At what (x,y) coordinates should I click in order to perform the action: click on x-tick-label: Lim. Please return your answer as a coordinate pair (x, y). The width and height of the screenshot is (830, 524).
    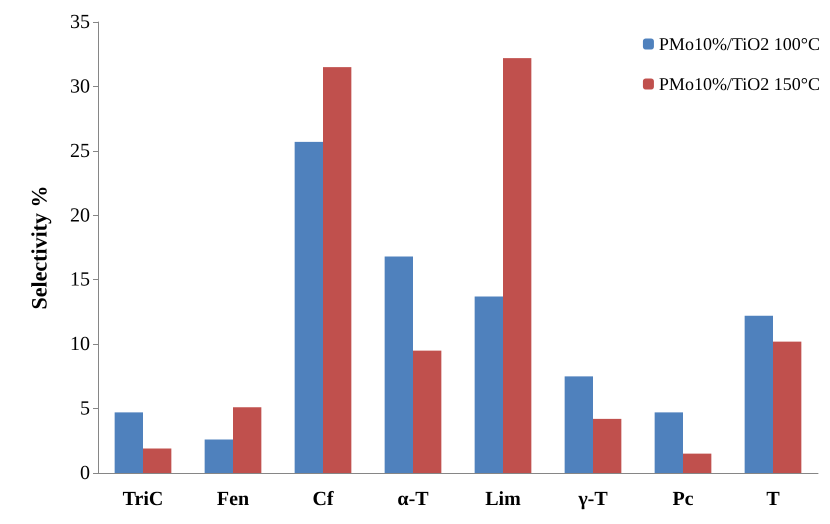
    Looking at the image, I should click on (503, 499).